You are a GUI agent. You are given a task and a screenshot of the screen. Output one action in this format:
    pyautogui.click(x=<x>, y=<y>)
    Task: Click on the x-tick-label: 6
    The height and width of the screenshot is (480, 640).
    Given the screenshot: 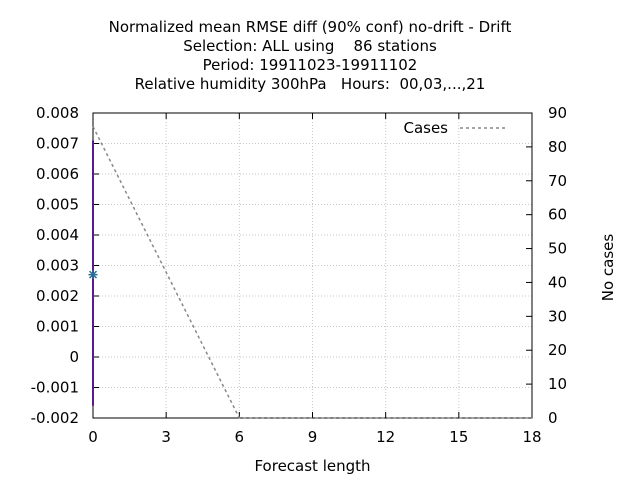 What is the action you would take?
    pyautogui.click(x=240, y=437)
    